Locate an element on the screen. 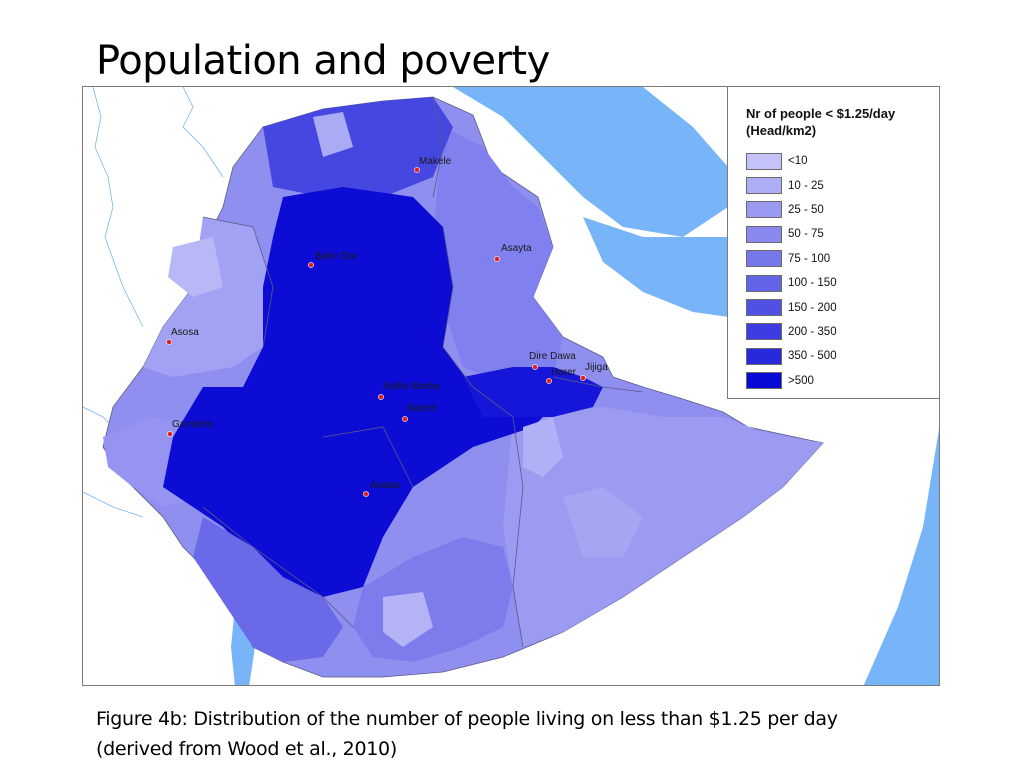 This screenshot has height=768, width=1024. legend-label: 150 - 200 is located at coordinates (812, 307).